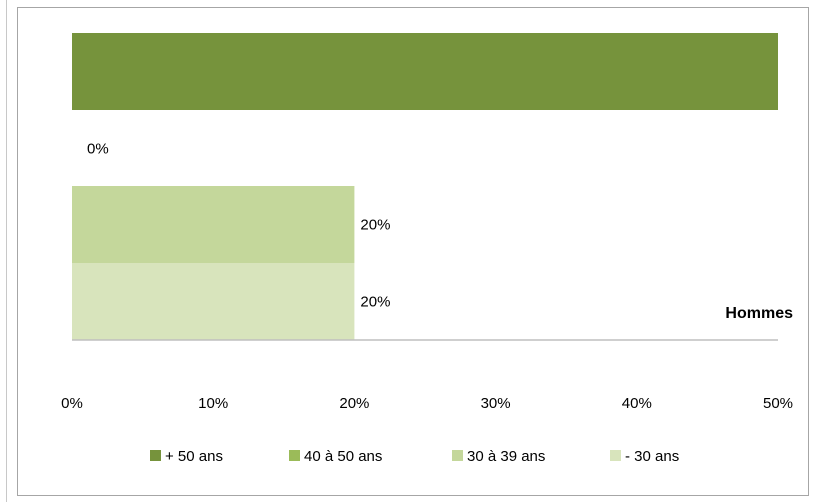  What do you see at coordinates (343, 456) in the screenshot?
I see `legend-label-2: 40 à 50 ans` at bounding box center [343, 456].